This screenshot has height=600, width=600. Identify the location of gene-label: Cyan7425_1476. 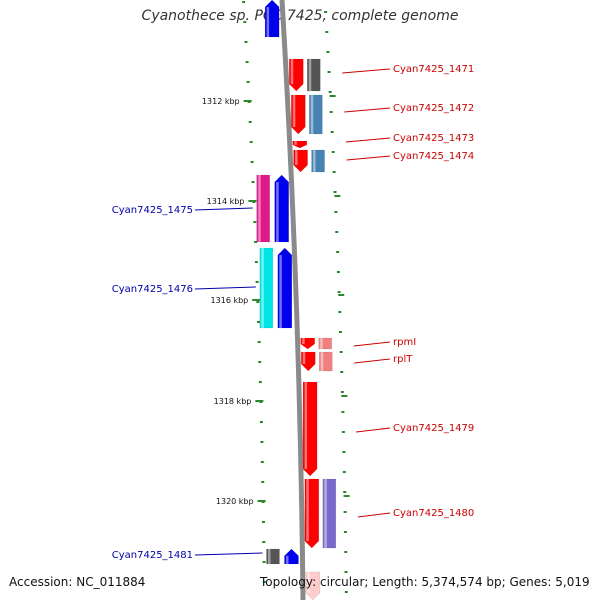
(152, 289).